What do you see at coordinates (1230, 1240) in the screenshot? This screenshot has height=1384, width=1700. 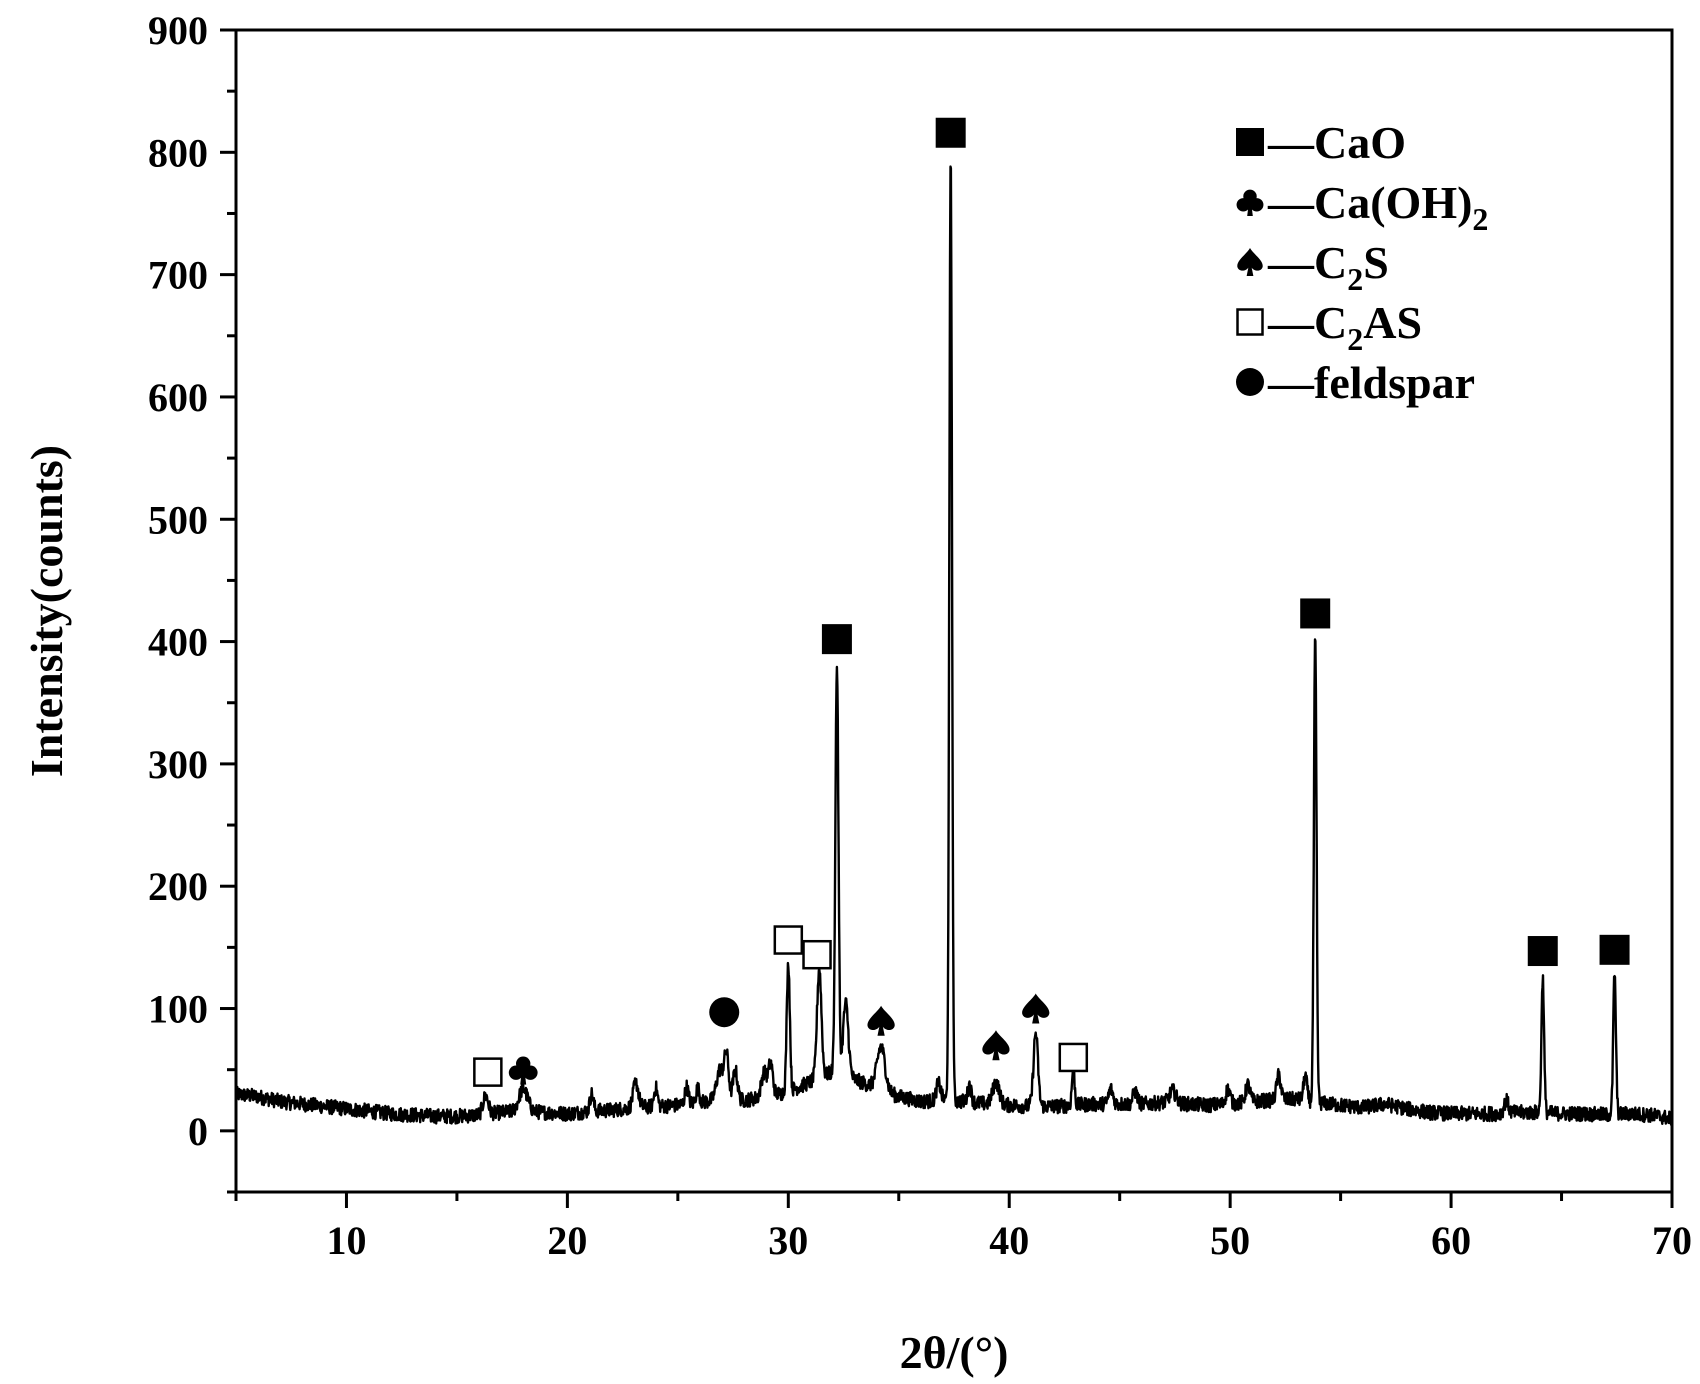 I see `x-tick-label: 50` at bounding box center [1230, 1240].